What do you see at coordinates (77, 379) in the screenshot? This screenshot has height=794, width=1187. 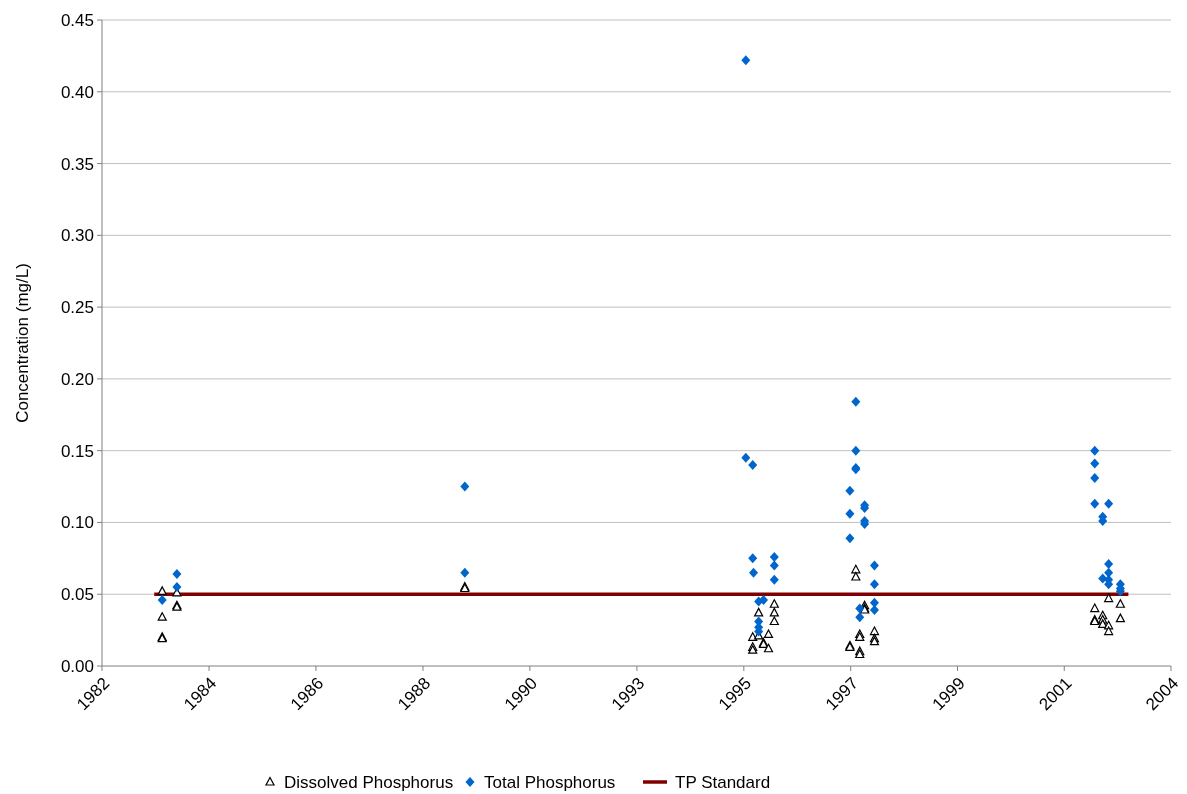 I see `y-tick-label: 0.20` at bounding box center [77, 379].